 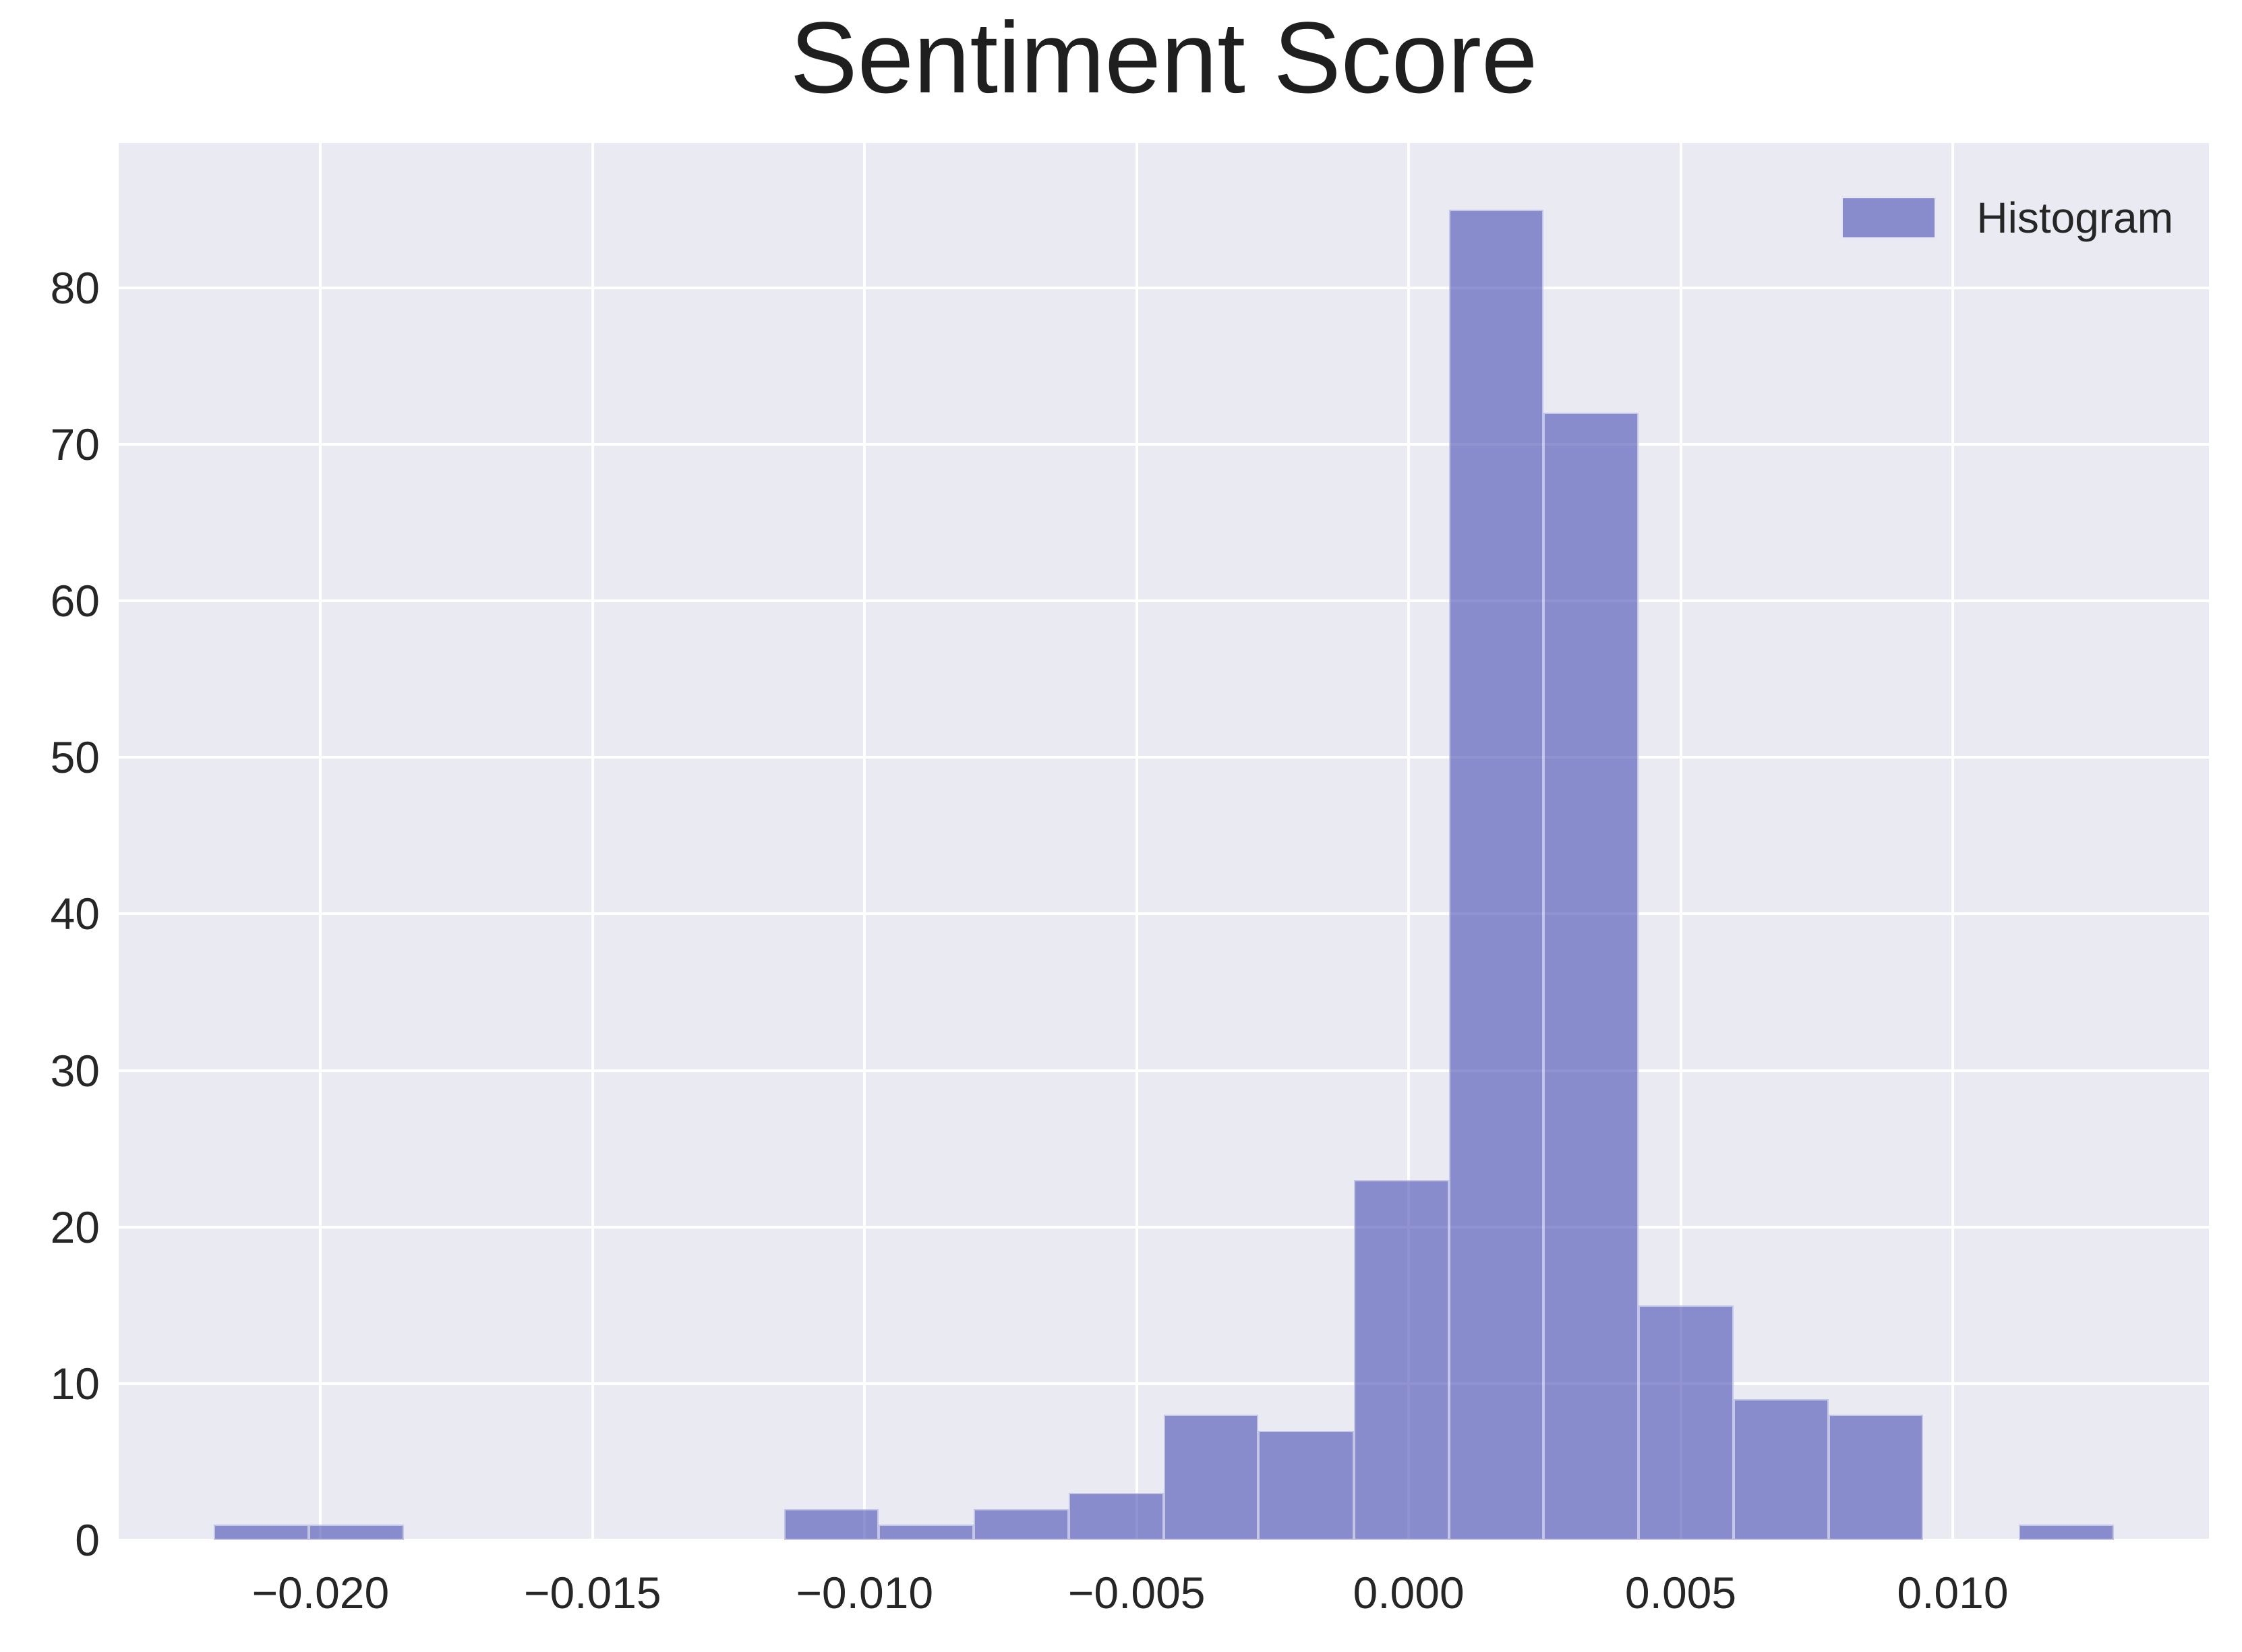 I want to click on x-tick-label-−0.010: −0.010, so click(x=865, y=1593).